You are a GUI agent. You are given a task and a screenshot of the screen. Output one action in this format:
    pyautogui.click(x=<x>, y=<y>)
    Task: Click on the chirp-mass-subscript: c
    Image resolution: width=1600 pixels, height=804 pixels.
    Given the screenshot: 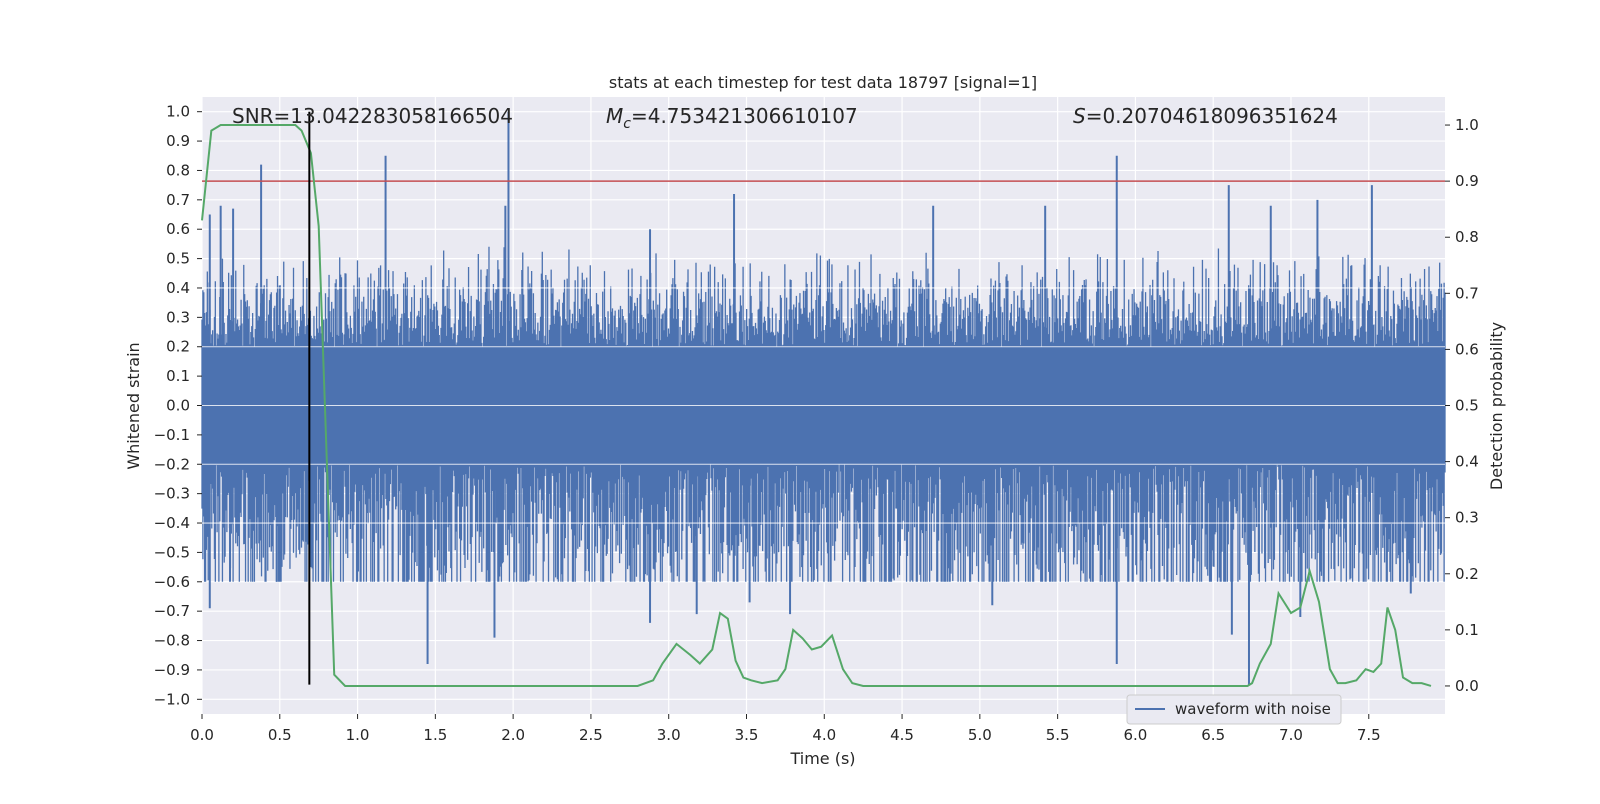 What is the action you would take?
    pyautogui.click(x=627, y=124)
    